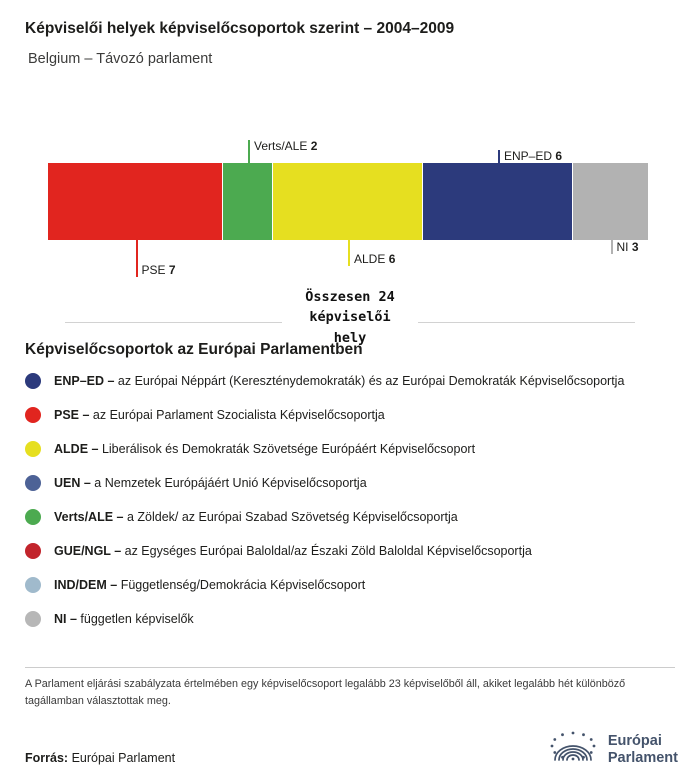  I want to click on callout-label: PSE 7, so click(158, 270).